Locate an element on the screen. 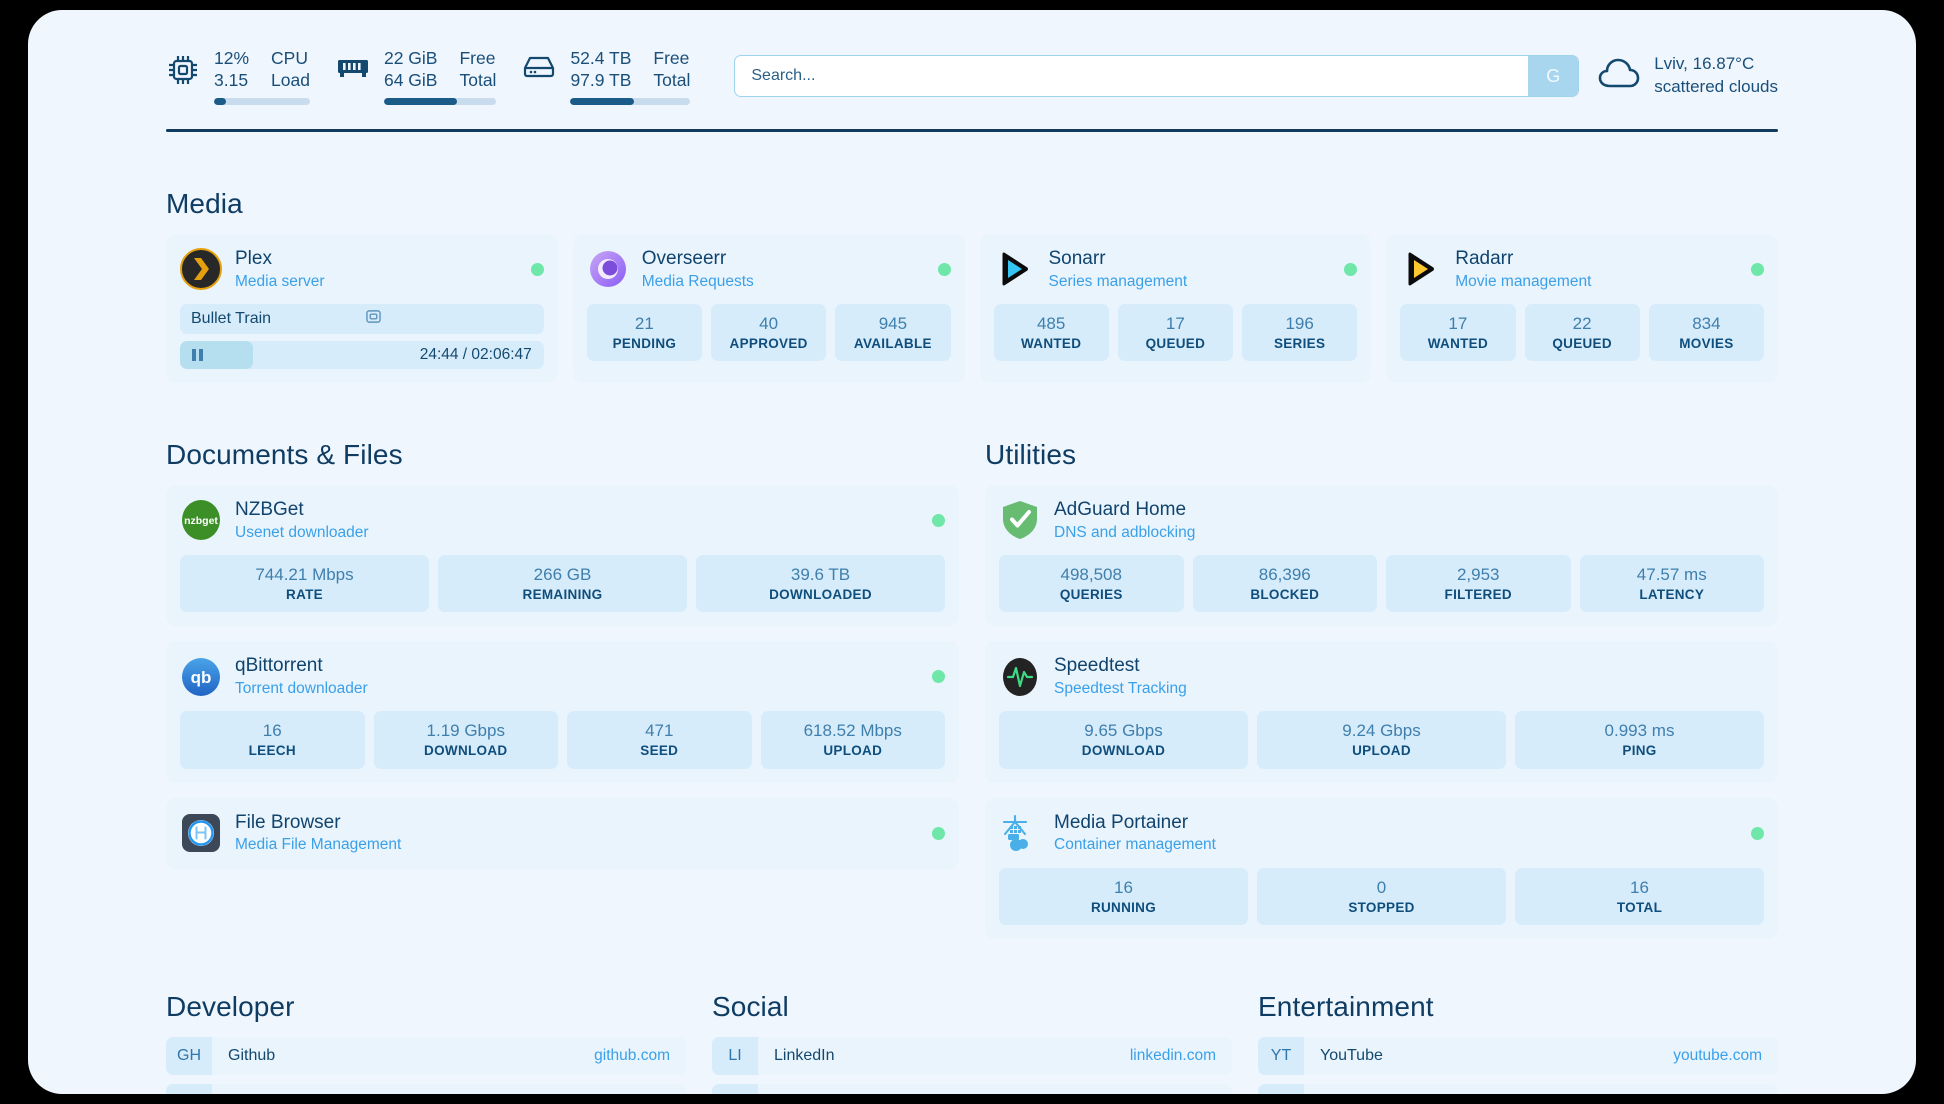 The height and width of the screenshot is (1104, 1944). search-input is located at coordinates (1132, 76).